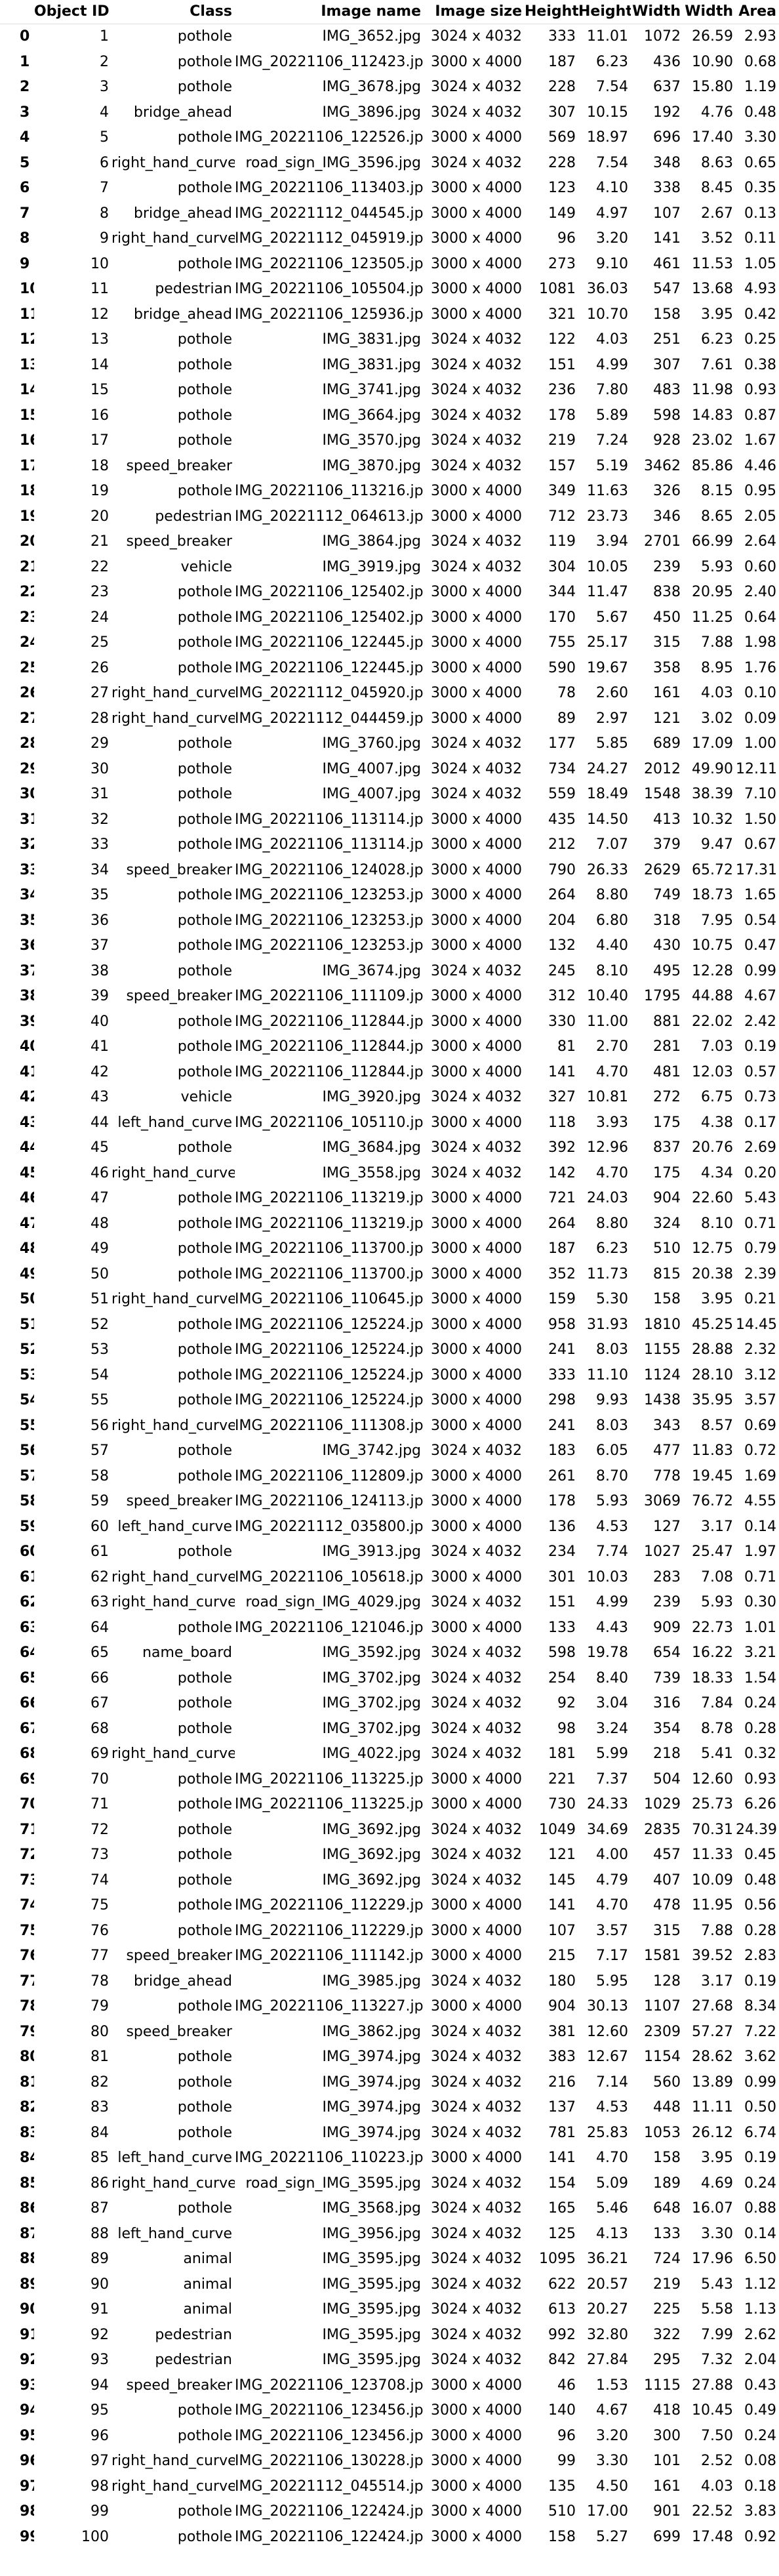 The width and height of the screenshot is (779, 2576). I want to click on image-name-cell: IMG_20221106_112229.jpg, so click(329, 1905).